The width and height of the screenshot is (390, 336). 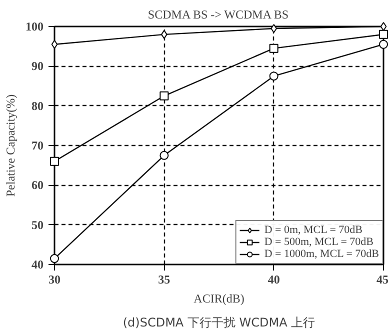 I want to click on legend-label: D = 500m, MCL = 70dB, so click(x=319, y=242).